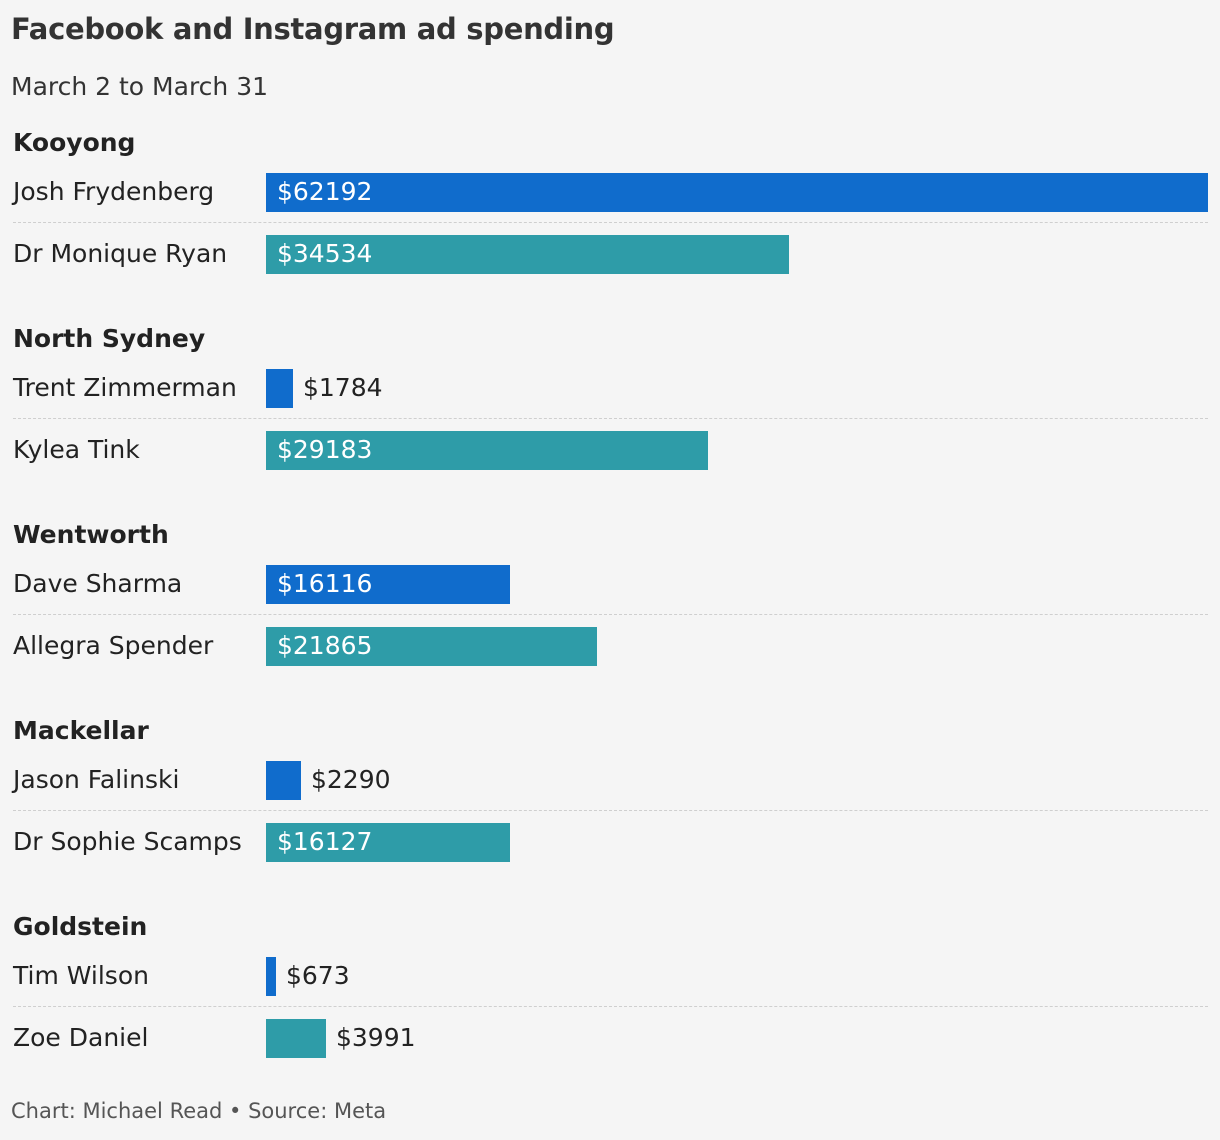 The image size is (1220, 1140). Describe the element at coordinates (91, 534) in the screenshot. I see `group-title: Wentworth` at that location.